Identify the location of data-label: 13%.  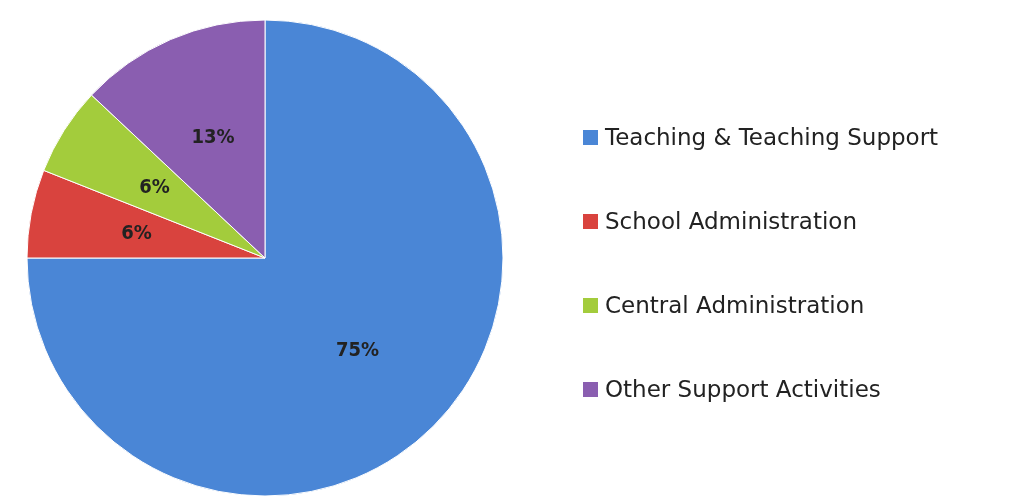
(213, 136).